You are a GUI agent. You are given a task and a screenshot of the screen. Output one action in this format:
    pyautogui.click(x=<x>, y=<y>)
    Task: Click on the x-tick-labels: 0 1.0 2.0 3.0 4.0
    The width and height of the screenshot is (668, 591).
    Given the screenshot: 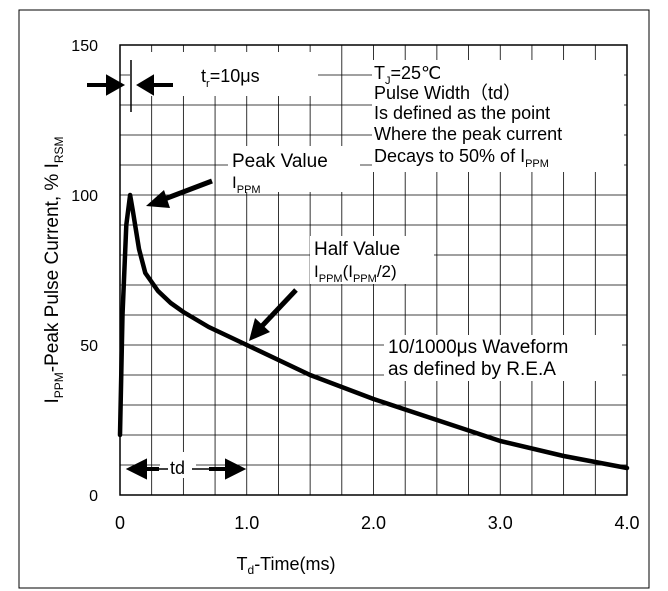 What is the action you would take?
    pyautogui.click(x=377, y=523)
    